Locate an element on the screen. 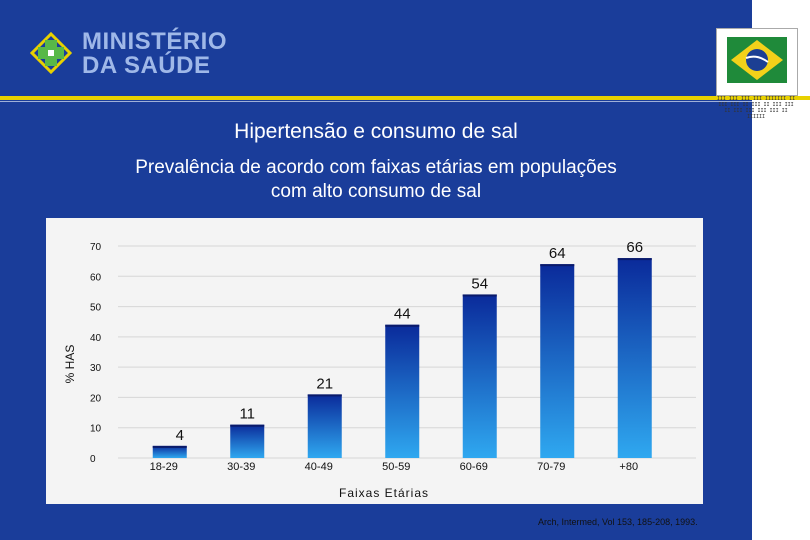  y-tick-label: 20 is located at coordinates (96, 398).